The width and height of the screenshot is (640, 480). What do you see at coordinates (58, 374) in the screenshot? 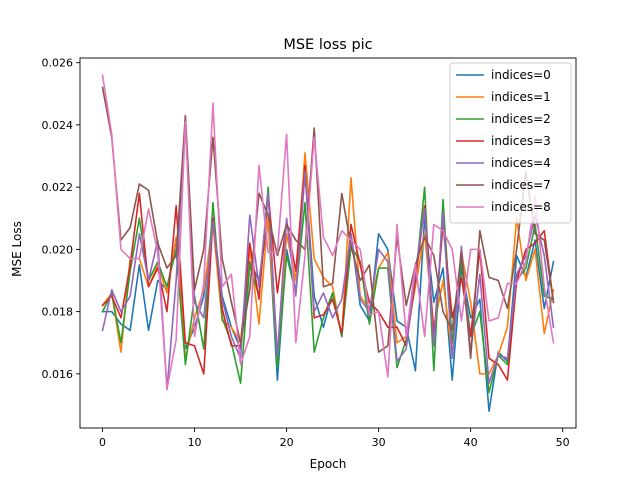
I see `y-tick-label-0: 0.016` at bounding box center [58, 374].